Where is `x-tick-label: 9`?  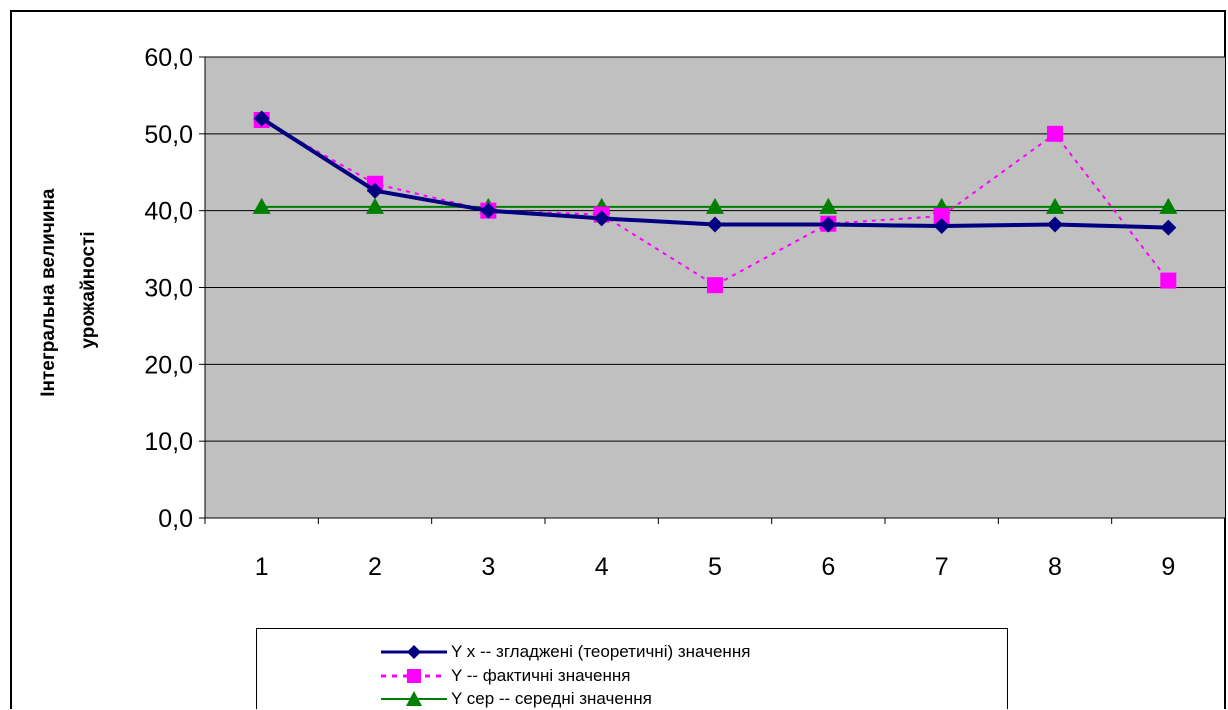 x-tick-label: 9 is located at coordinates (1168, 567).